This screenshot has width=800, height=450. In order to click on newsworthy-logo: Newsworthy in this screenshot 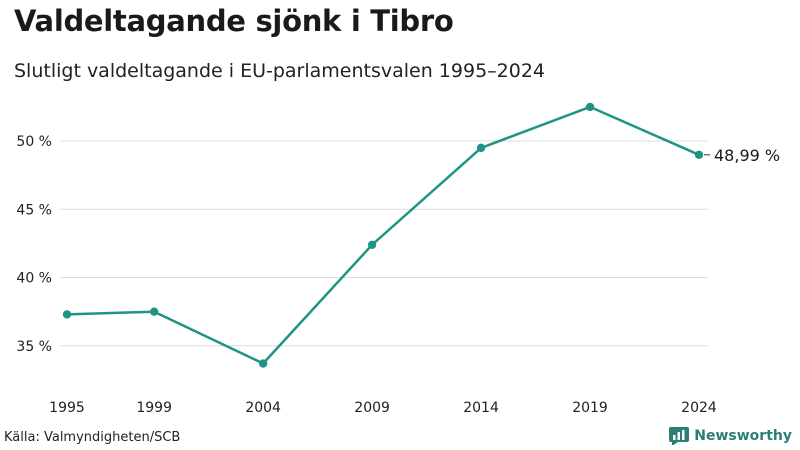, I will do `click(730, 436)`.